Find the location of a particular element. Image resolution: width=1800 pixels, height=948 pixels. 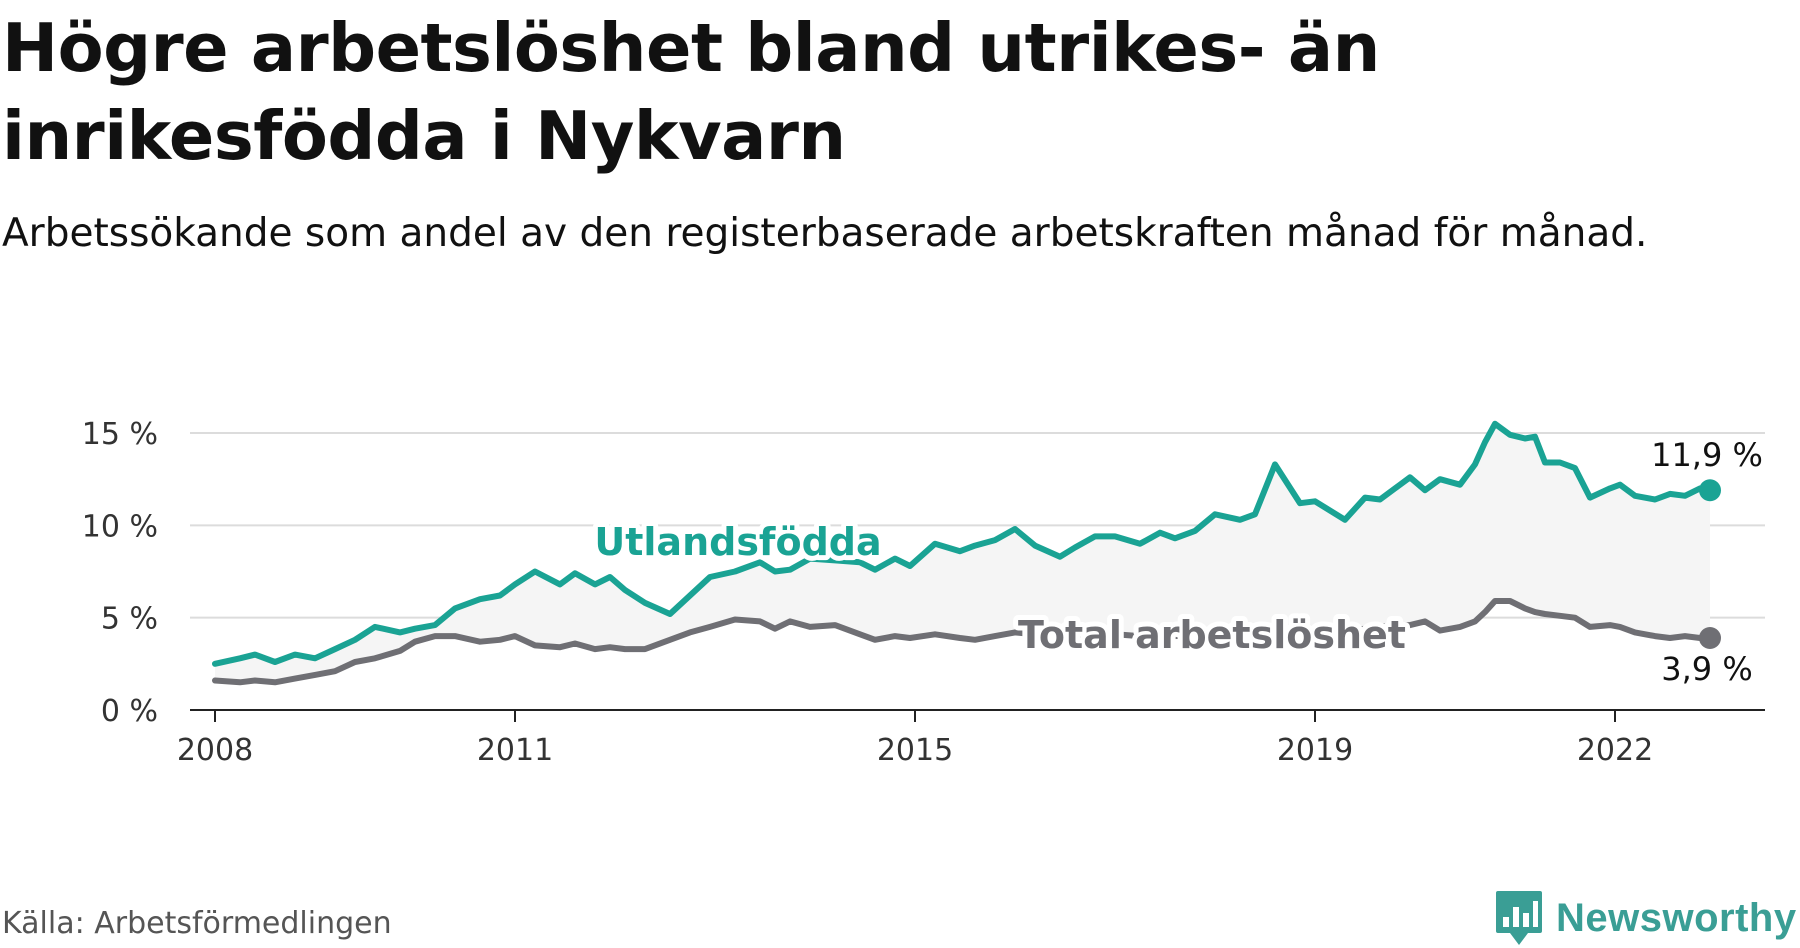

brand-name: Newsworthy is located at coordinates (1676, 917).